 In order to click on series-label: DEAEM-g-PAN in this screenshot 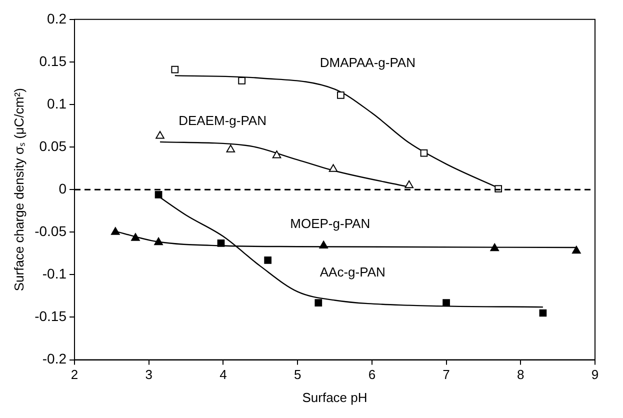, I will do `click(222, 120)`.